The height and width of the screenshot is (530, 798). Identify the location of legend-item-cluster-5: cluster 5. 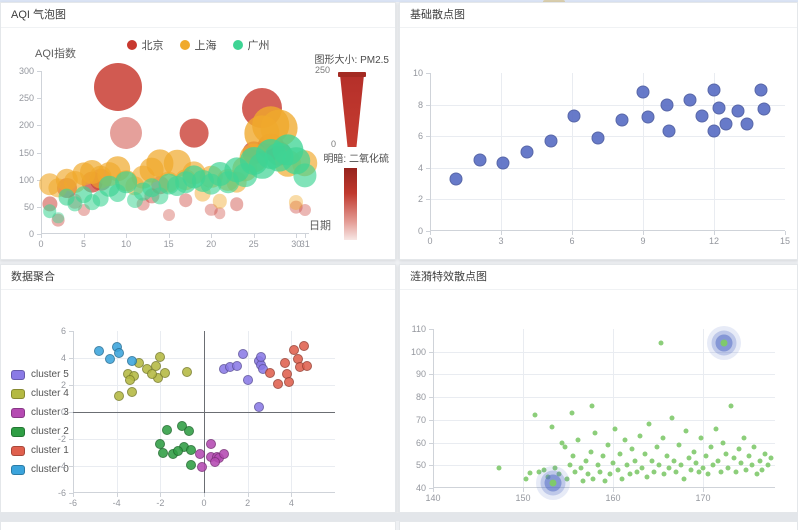
(40, 374).